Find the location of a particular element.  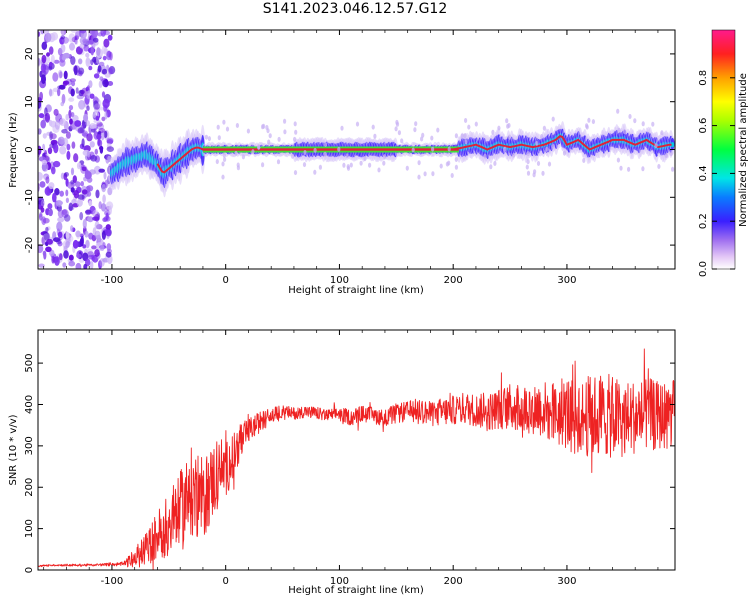

snr-x-tick-label: 300 is located at coordinates (566, 581).